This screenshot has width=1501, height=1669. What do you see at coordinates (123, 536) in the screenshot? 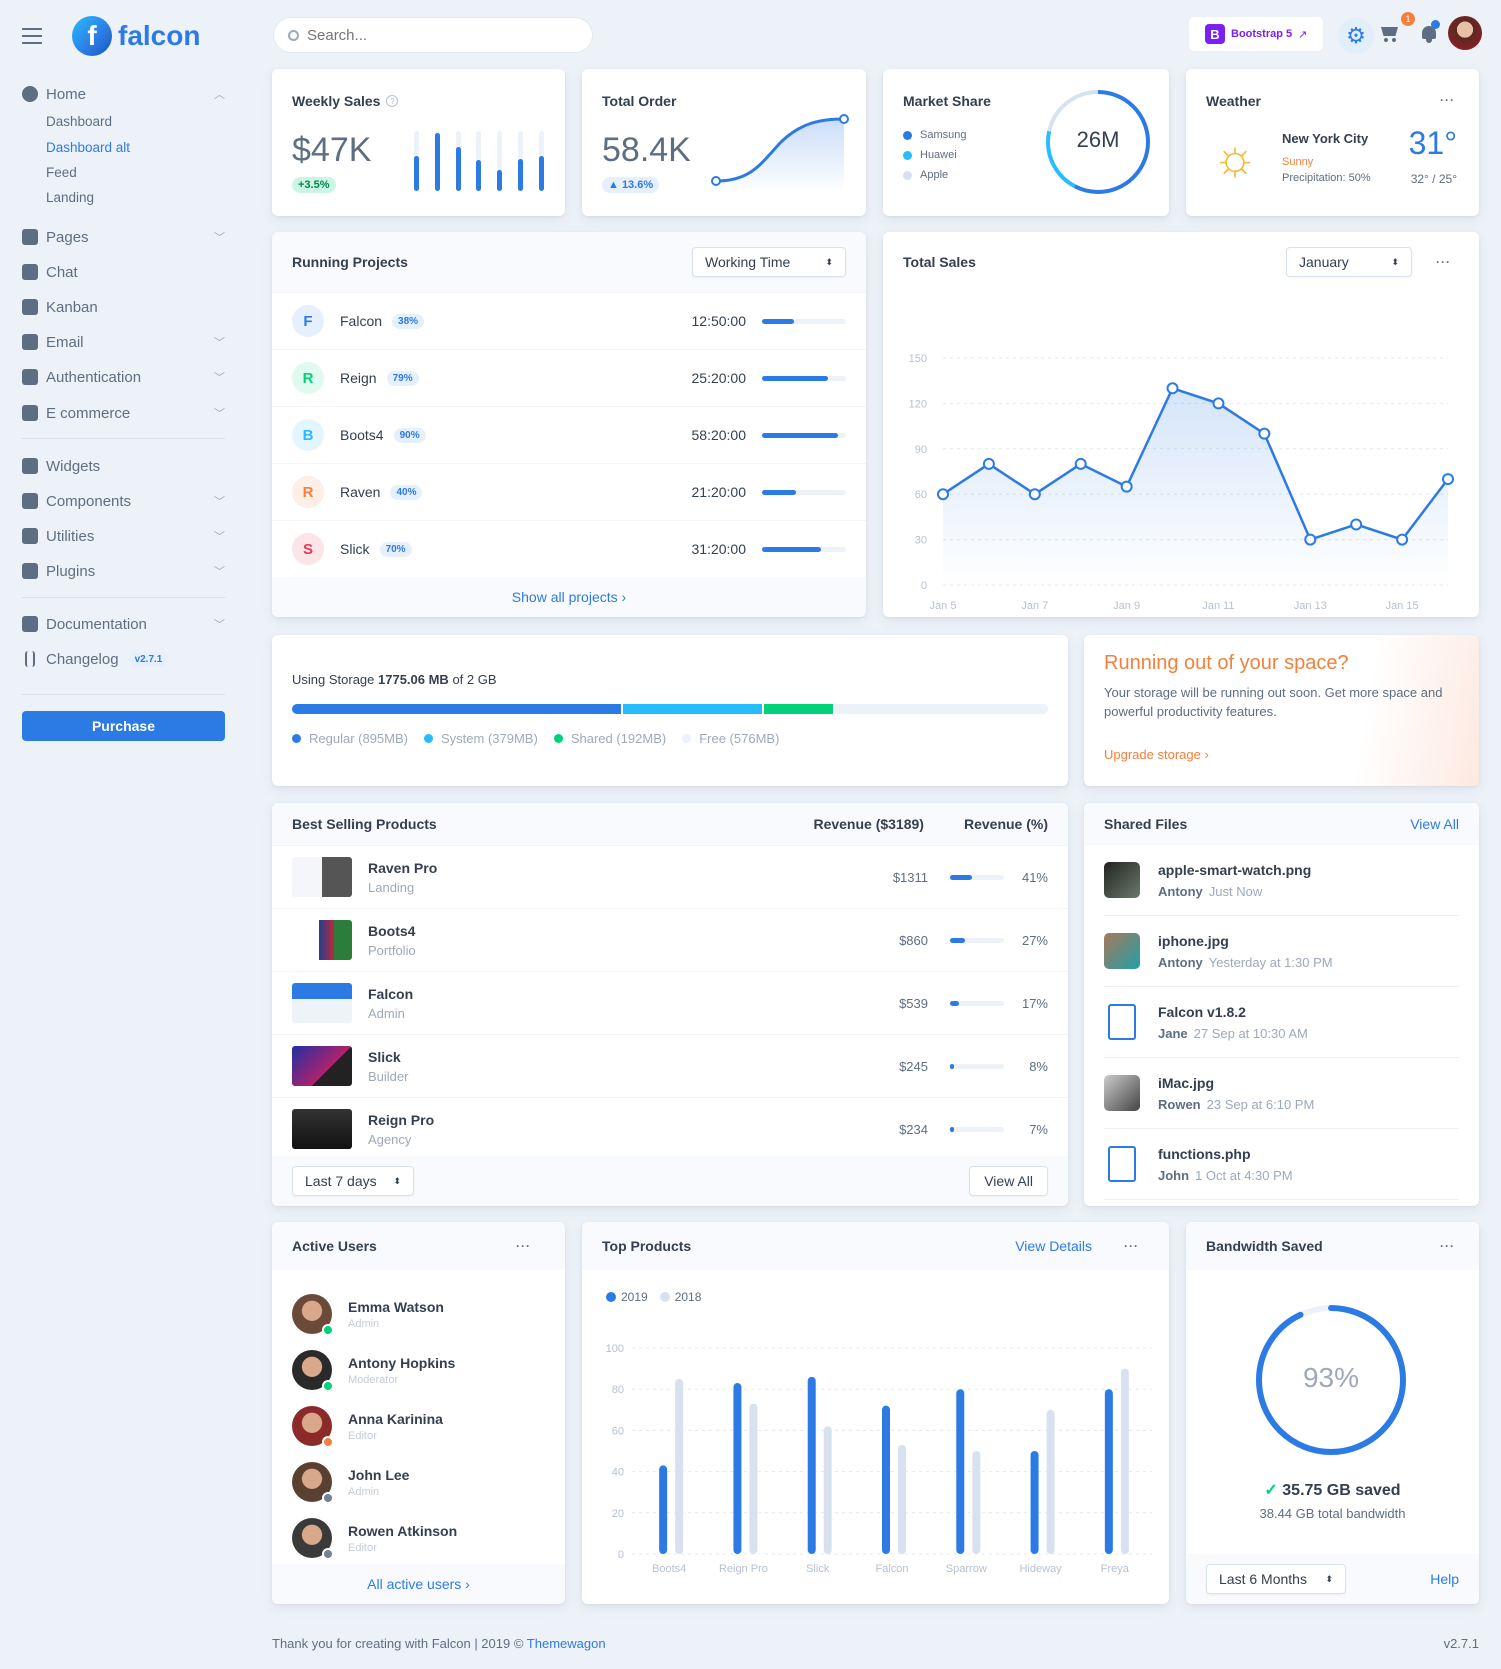
I see `sidebar-item: Utilities ﹀` at bounding box center [123, 536].